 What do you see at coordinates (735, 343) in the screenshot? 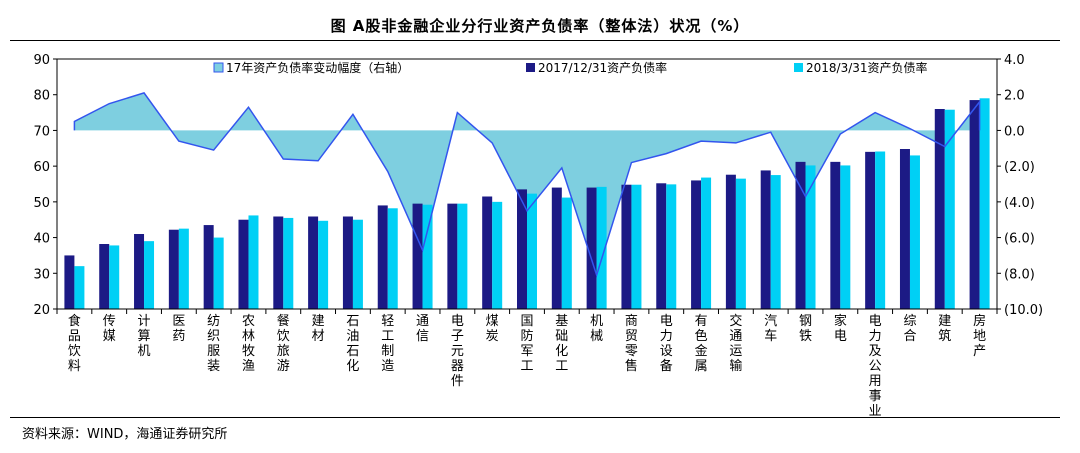
I see `x-tick-label: 交通运输` at bounding box center [735, 343].